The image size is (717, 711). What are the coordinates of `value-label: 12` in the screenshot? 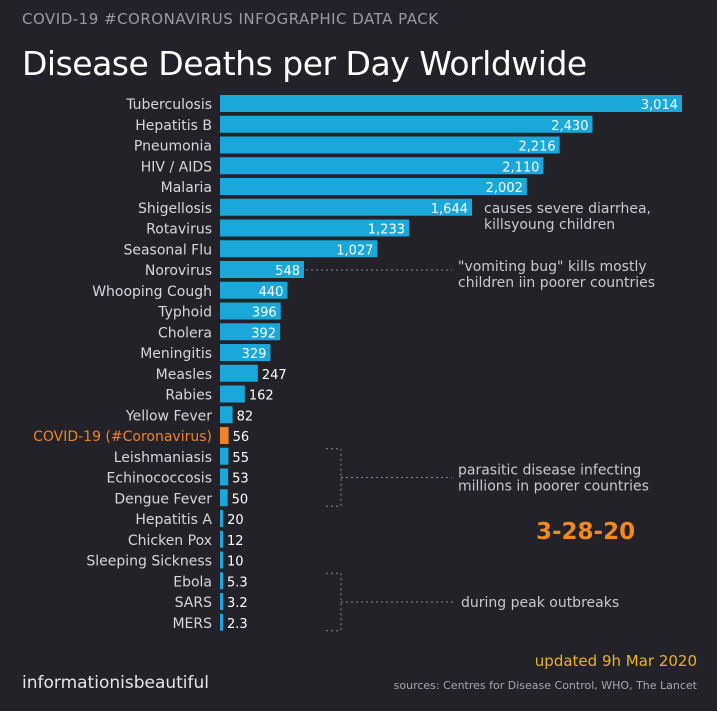 It's located at (235, 541).